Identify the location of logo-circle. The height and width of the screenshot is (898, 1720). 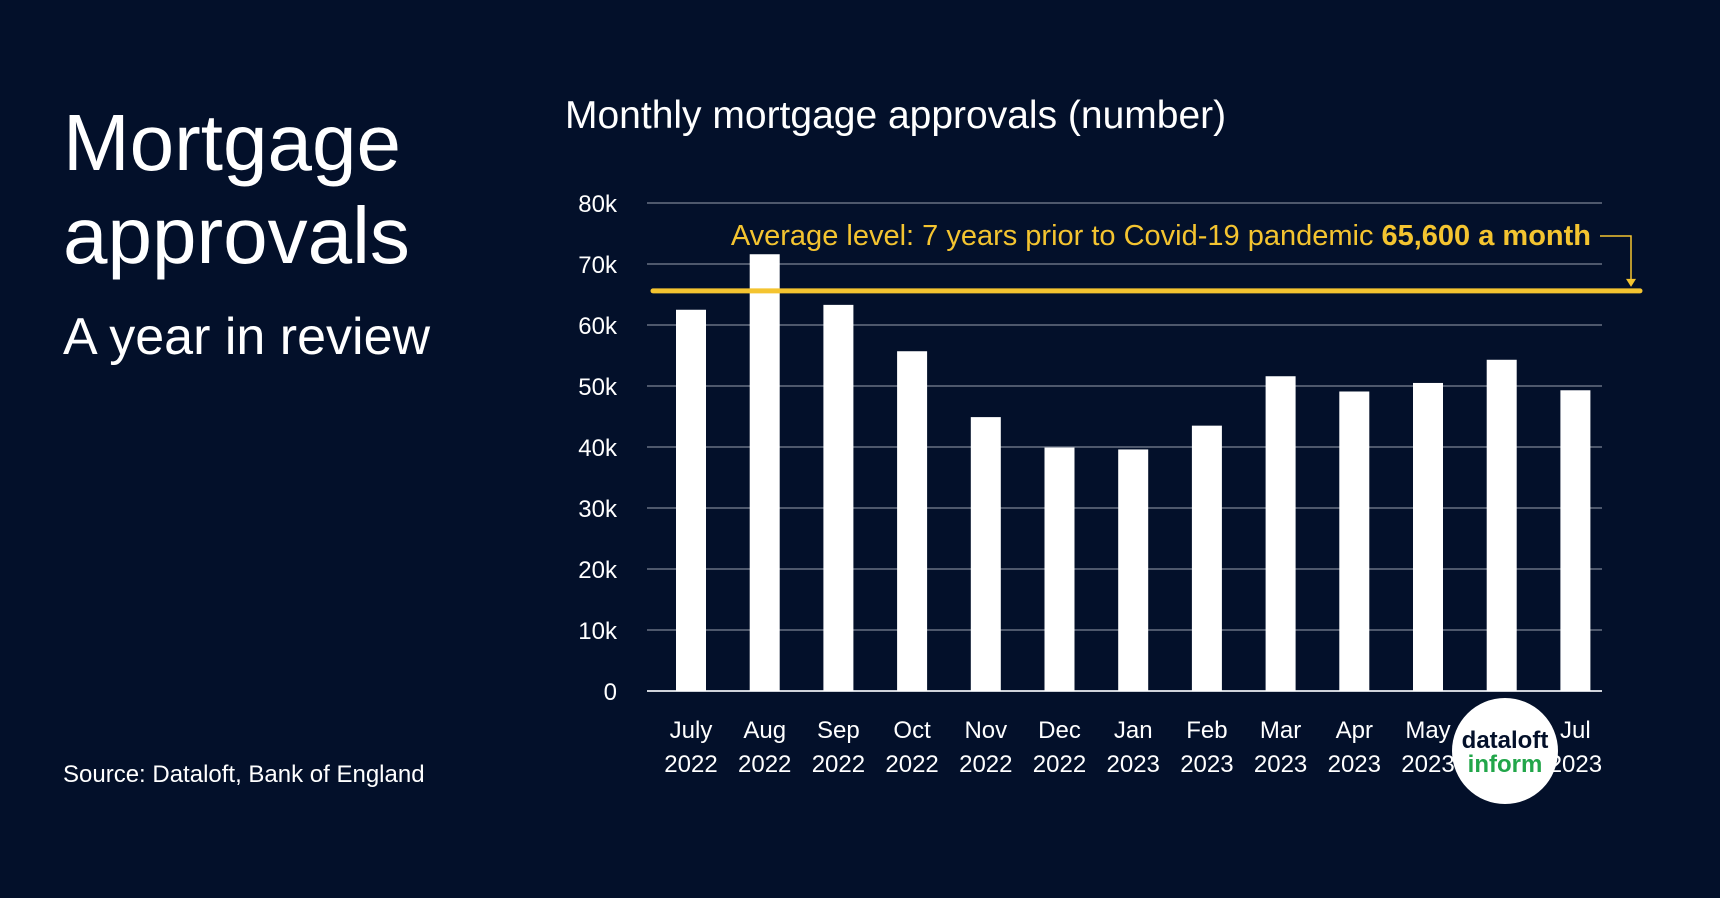
(1505, 751).